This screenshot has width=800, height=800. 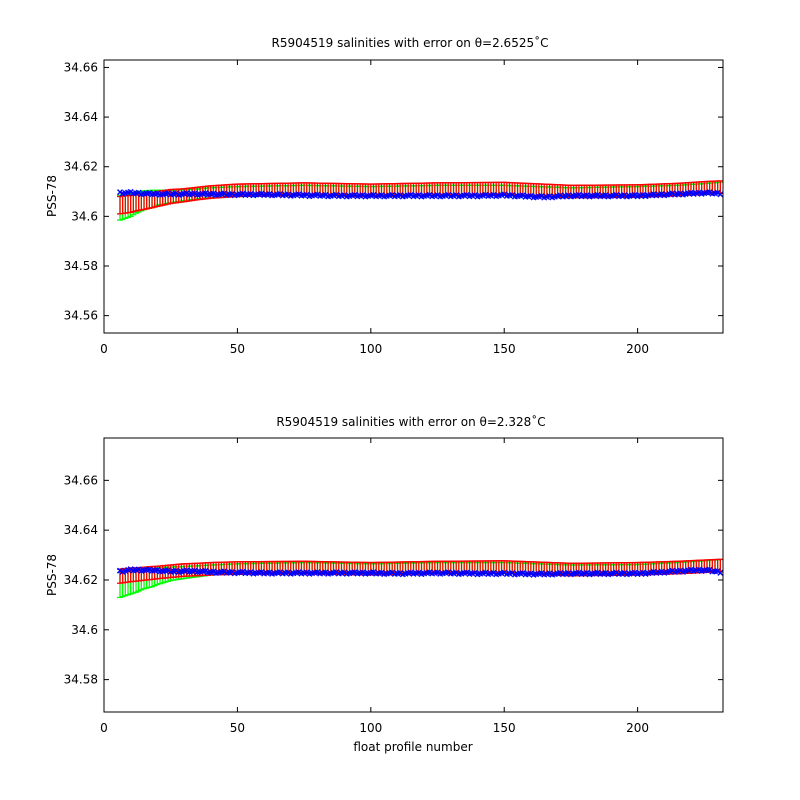 What do you see at coordinates (412, 747) in the screenshot?
I see `x-axis-label: float profile number` at bounding box center [412, 747].